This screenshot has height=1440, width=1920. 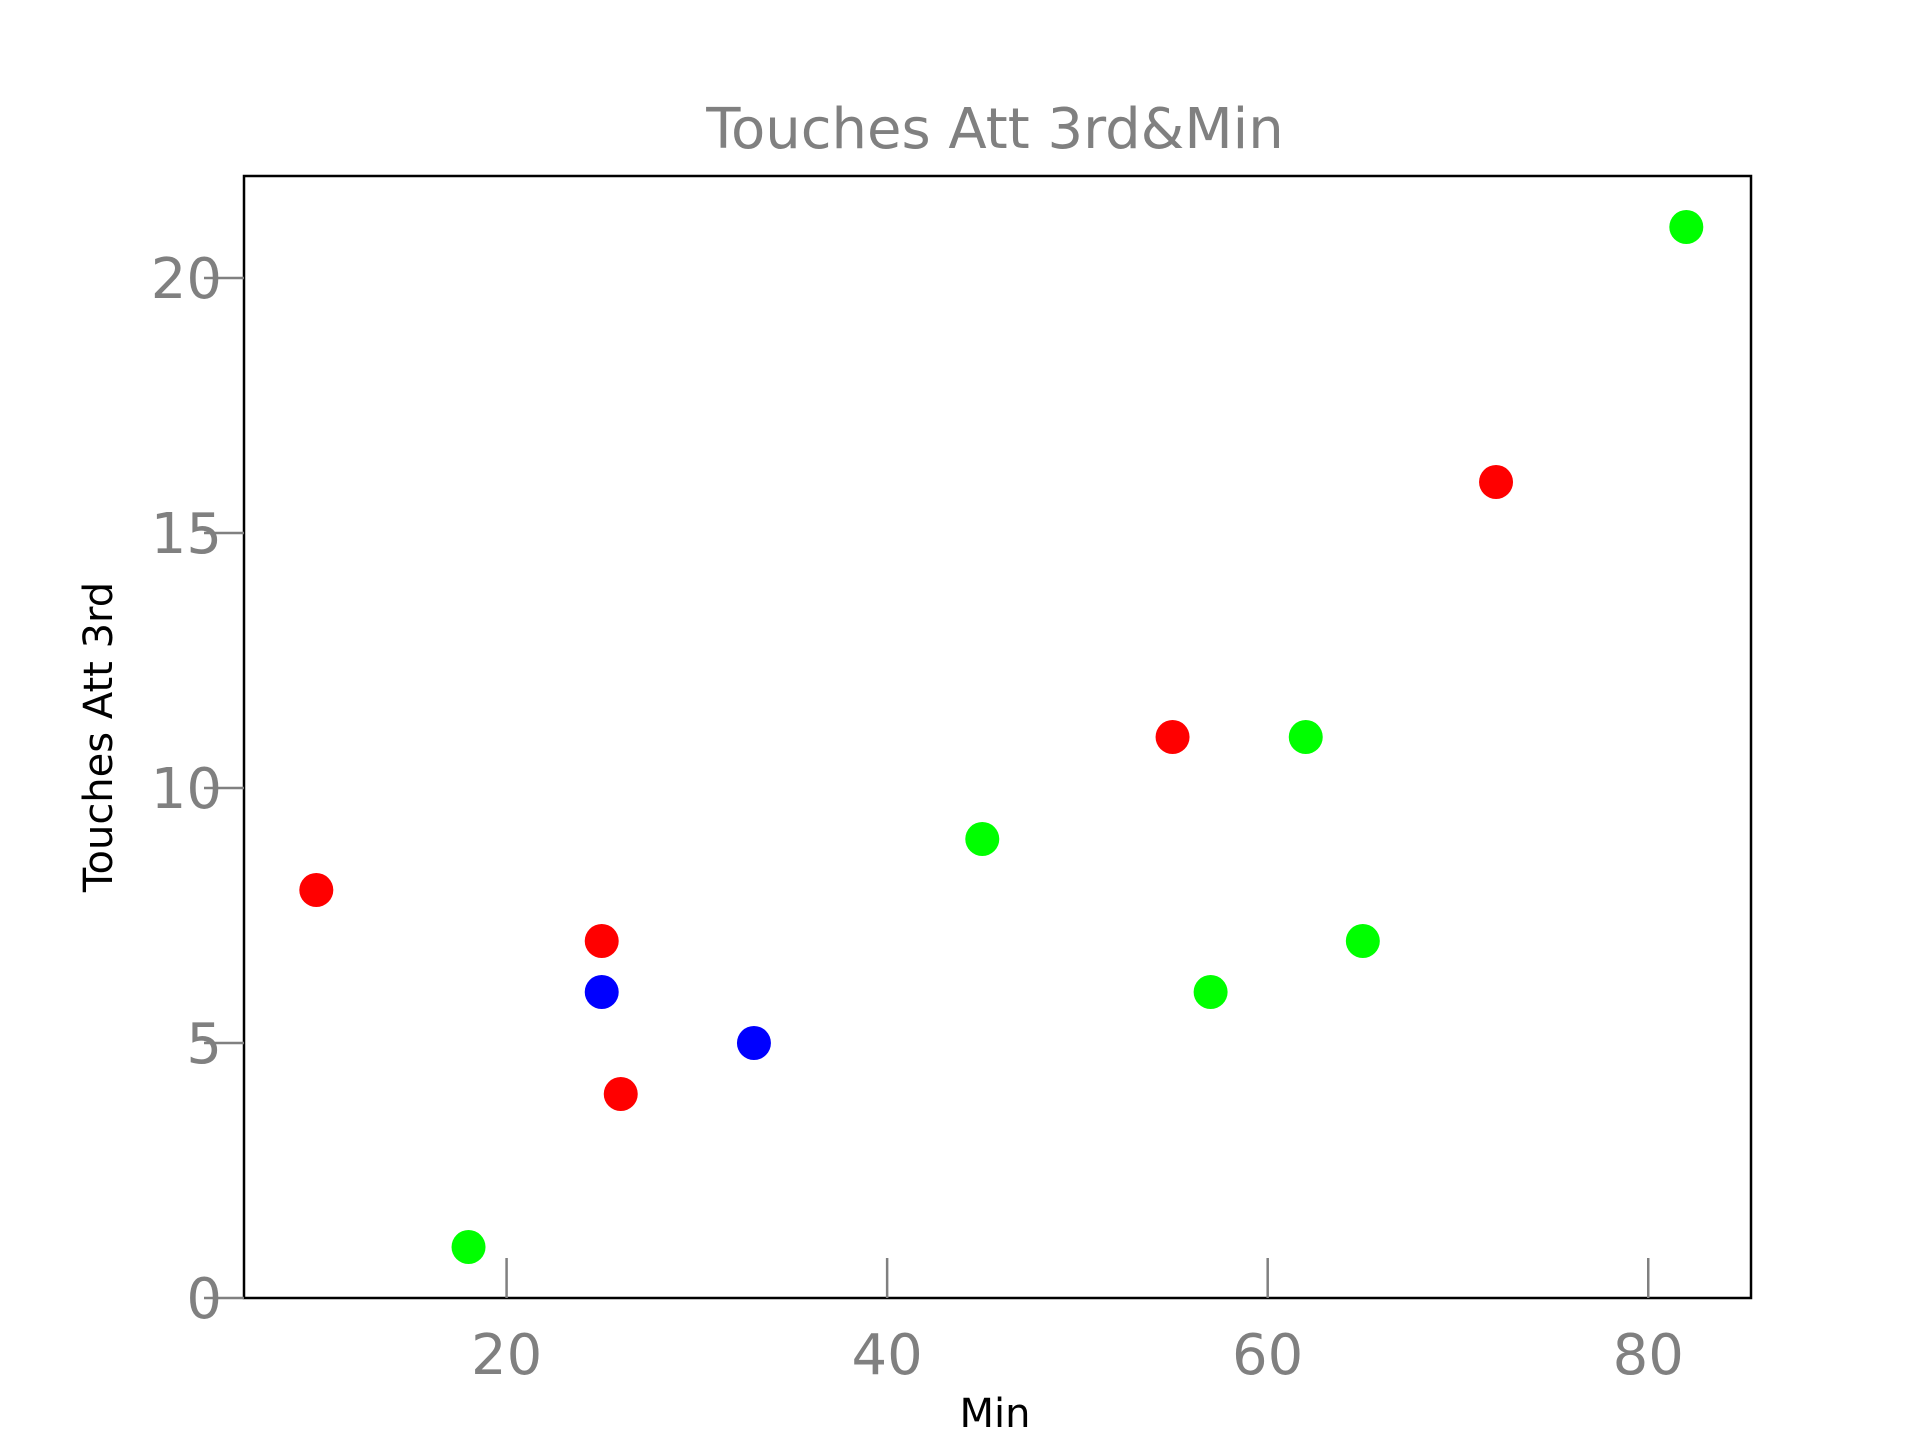 What do you see at coordinates (186, 279) in the screenshot?
I see `y-tick-label: 20` at bounding box center [186, 279].